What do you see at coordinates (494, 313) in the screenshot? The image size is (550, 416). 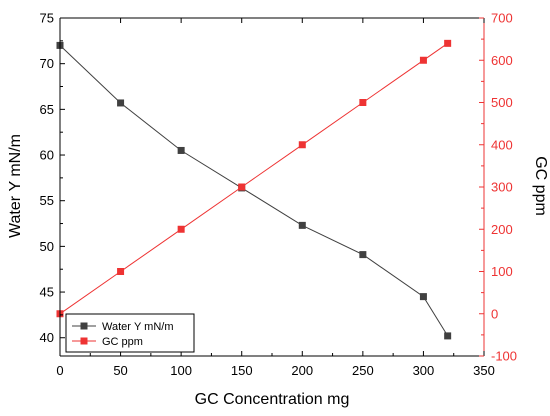 I see `y-right-tick-label: 0` at bounding box center [494, 313].